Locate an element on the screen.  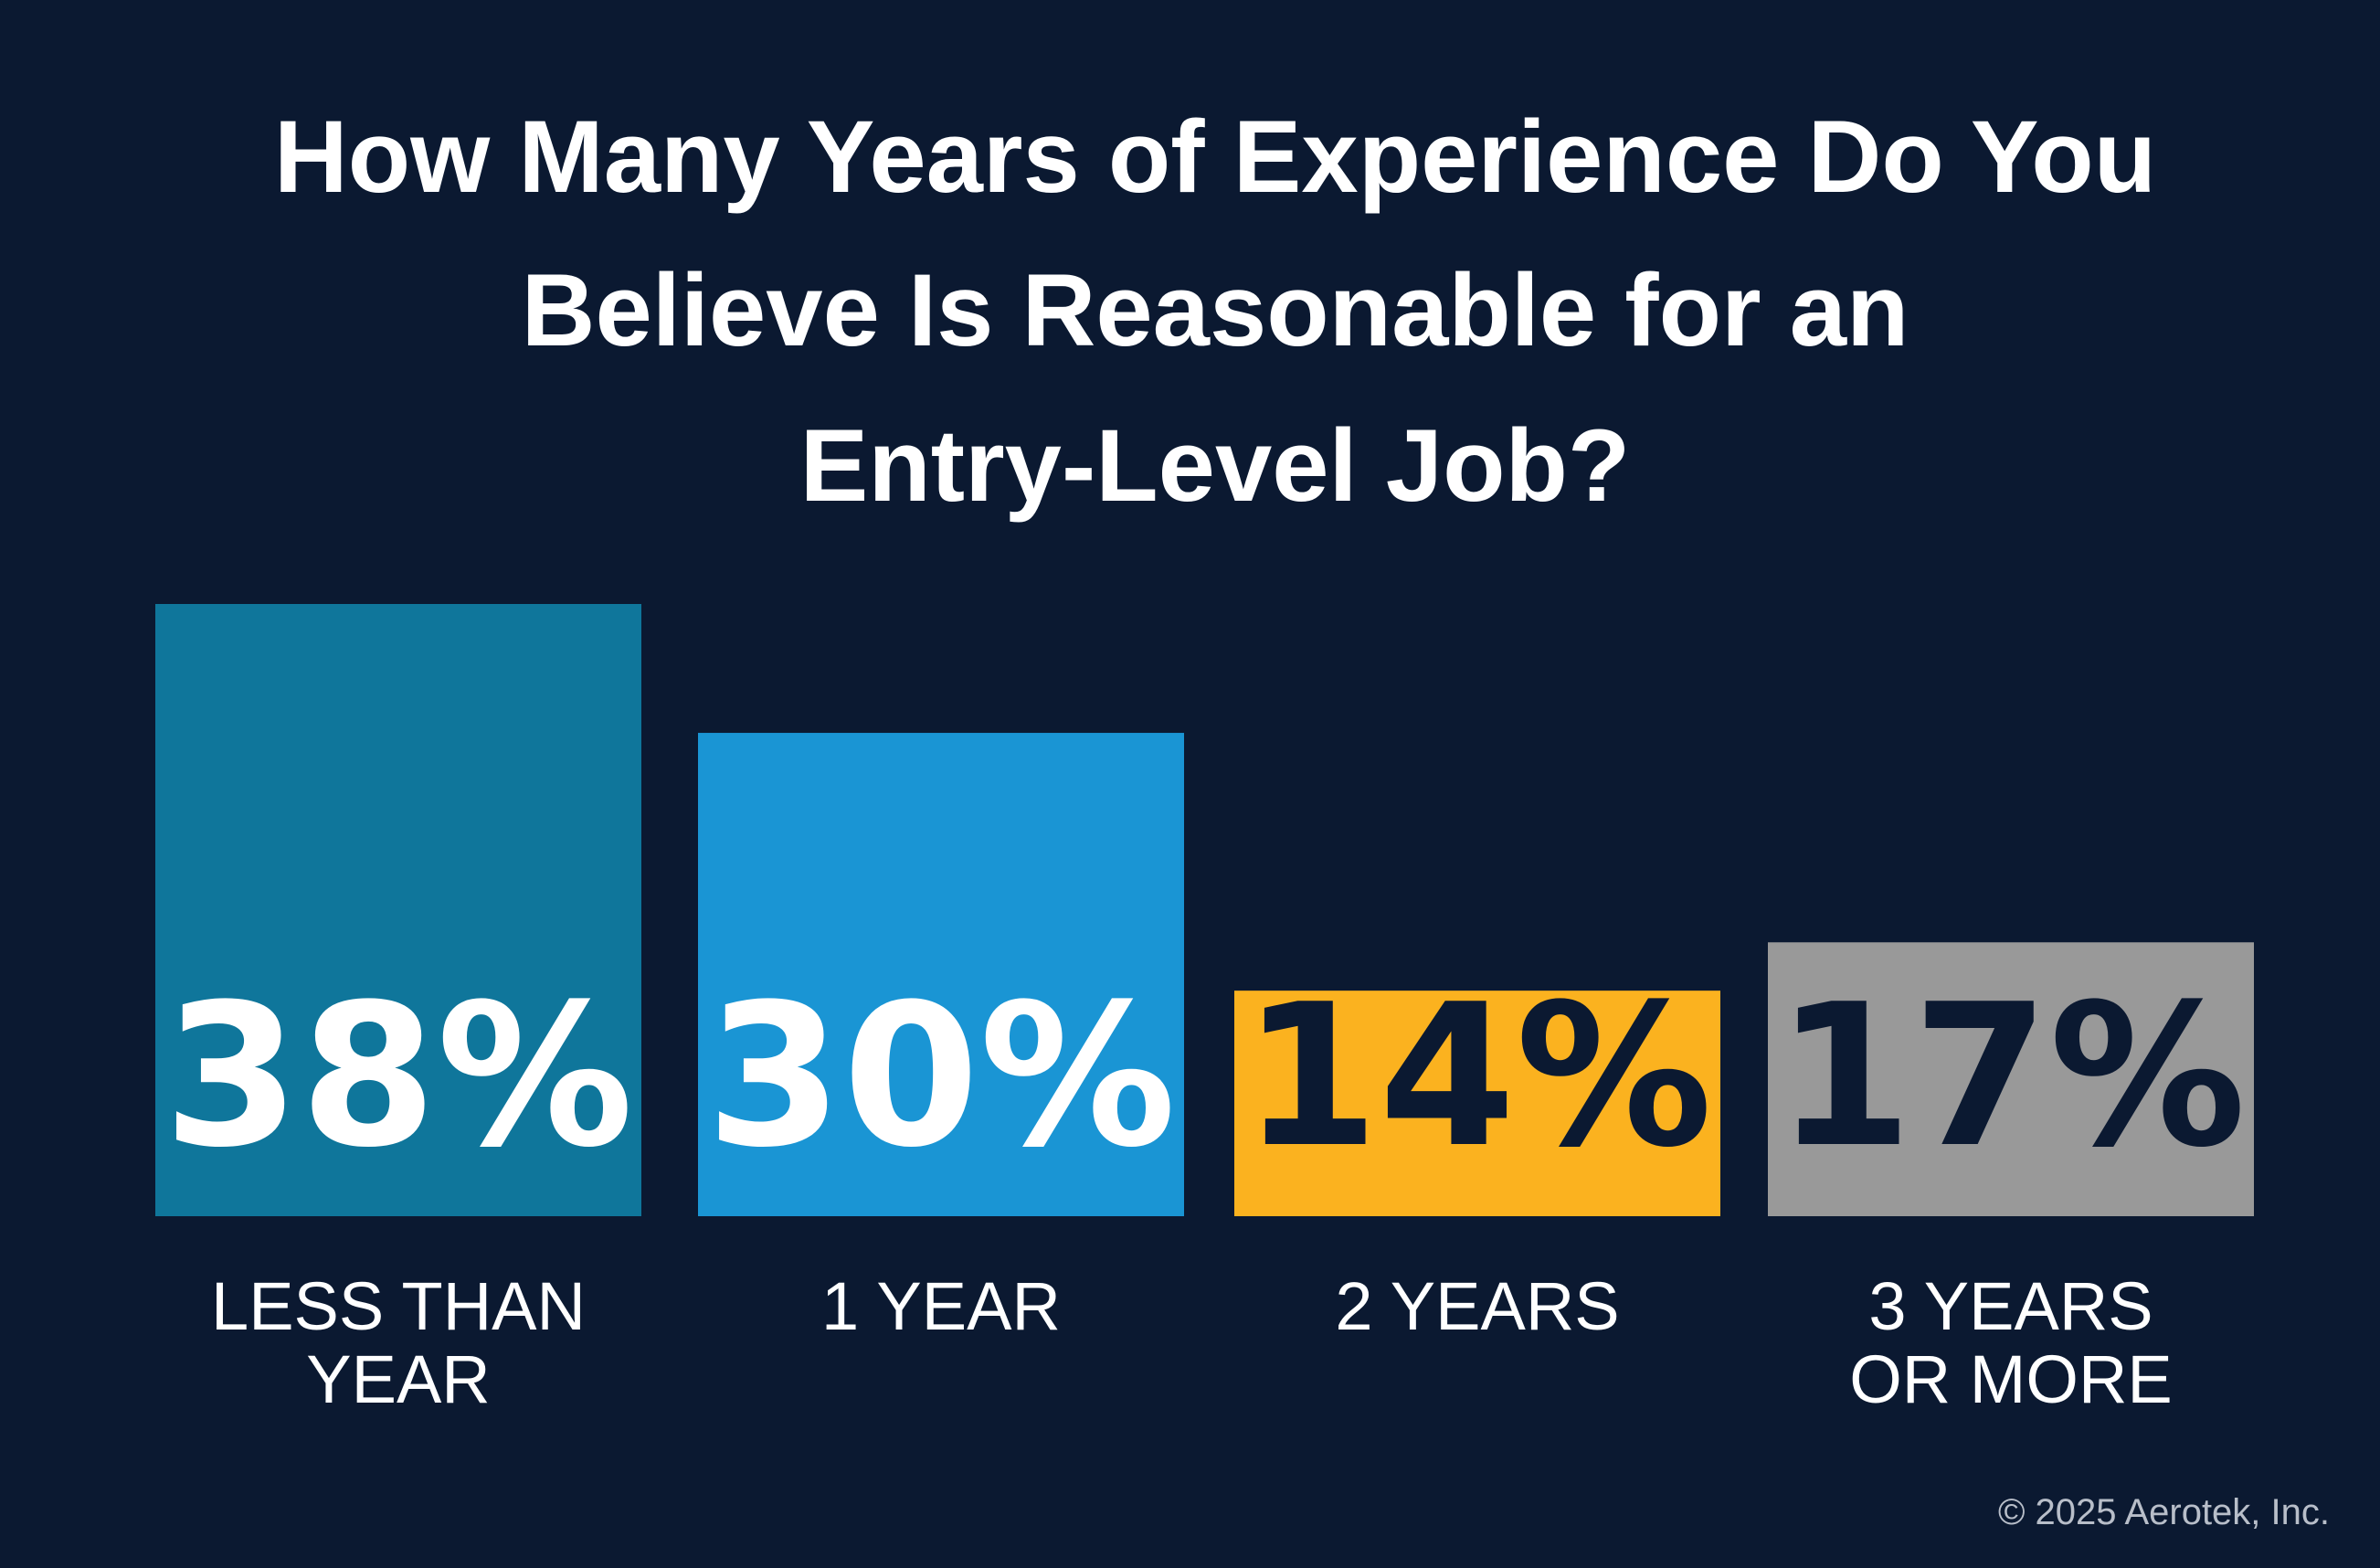
category-label-1-line-1: LESS THAN is located at coordinates (399, 1306).